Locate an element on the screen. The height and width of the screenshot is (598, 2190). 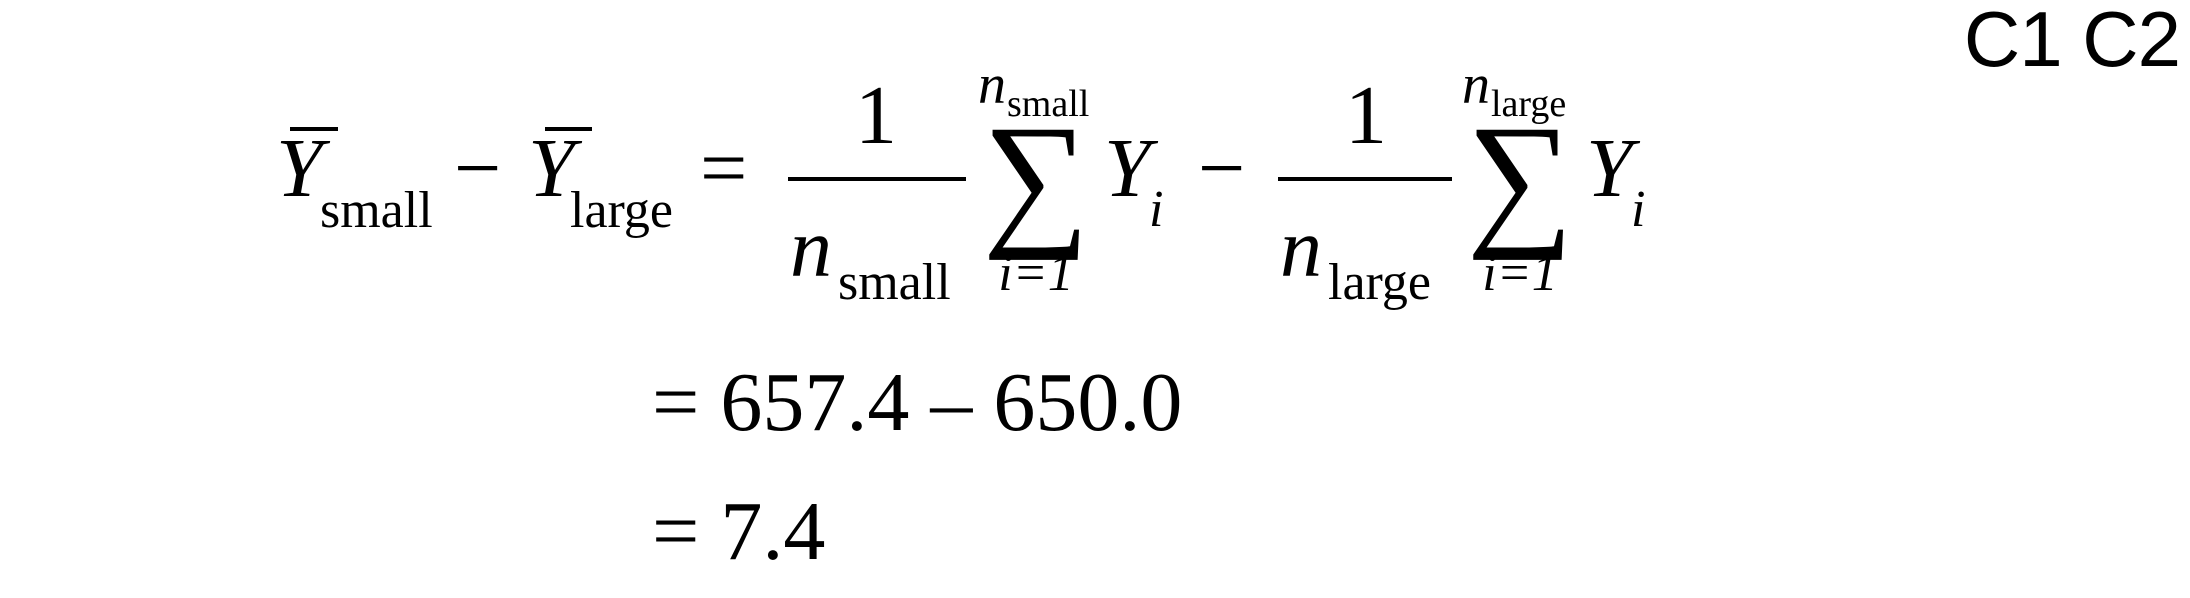
fraction-small-numerator: 1 is located at coordinates (876, 115).